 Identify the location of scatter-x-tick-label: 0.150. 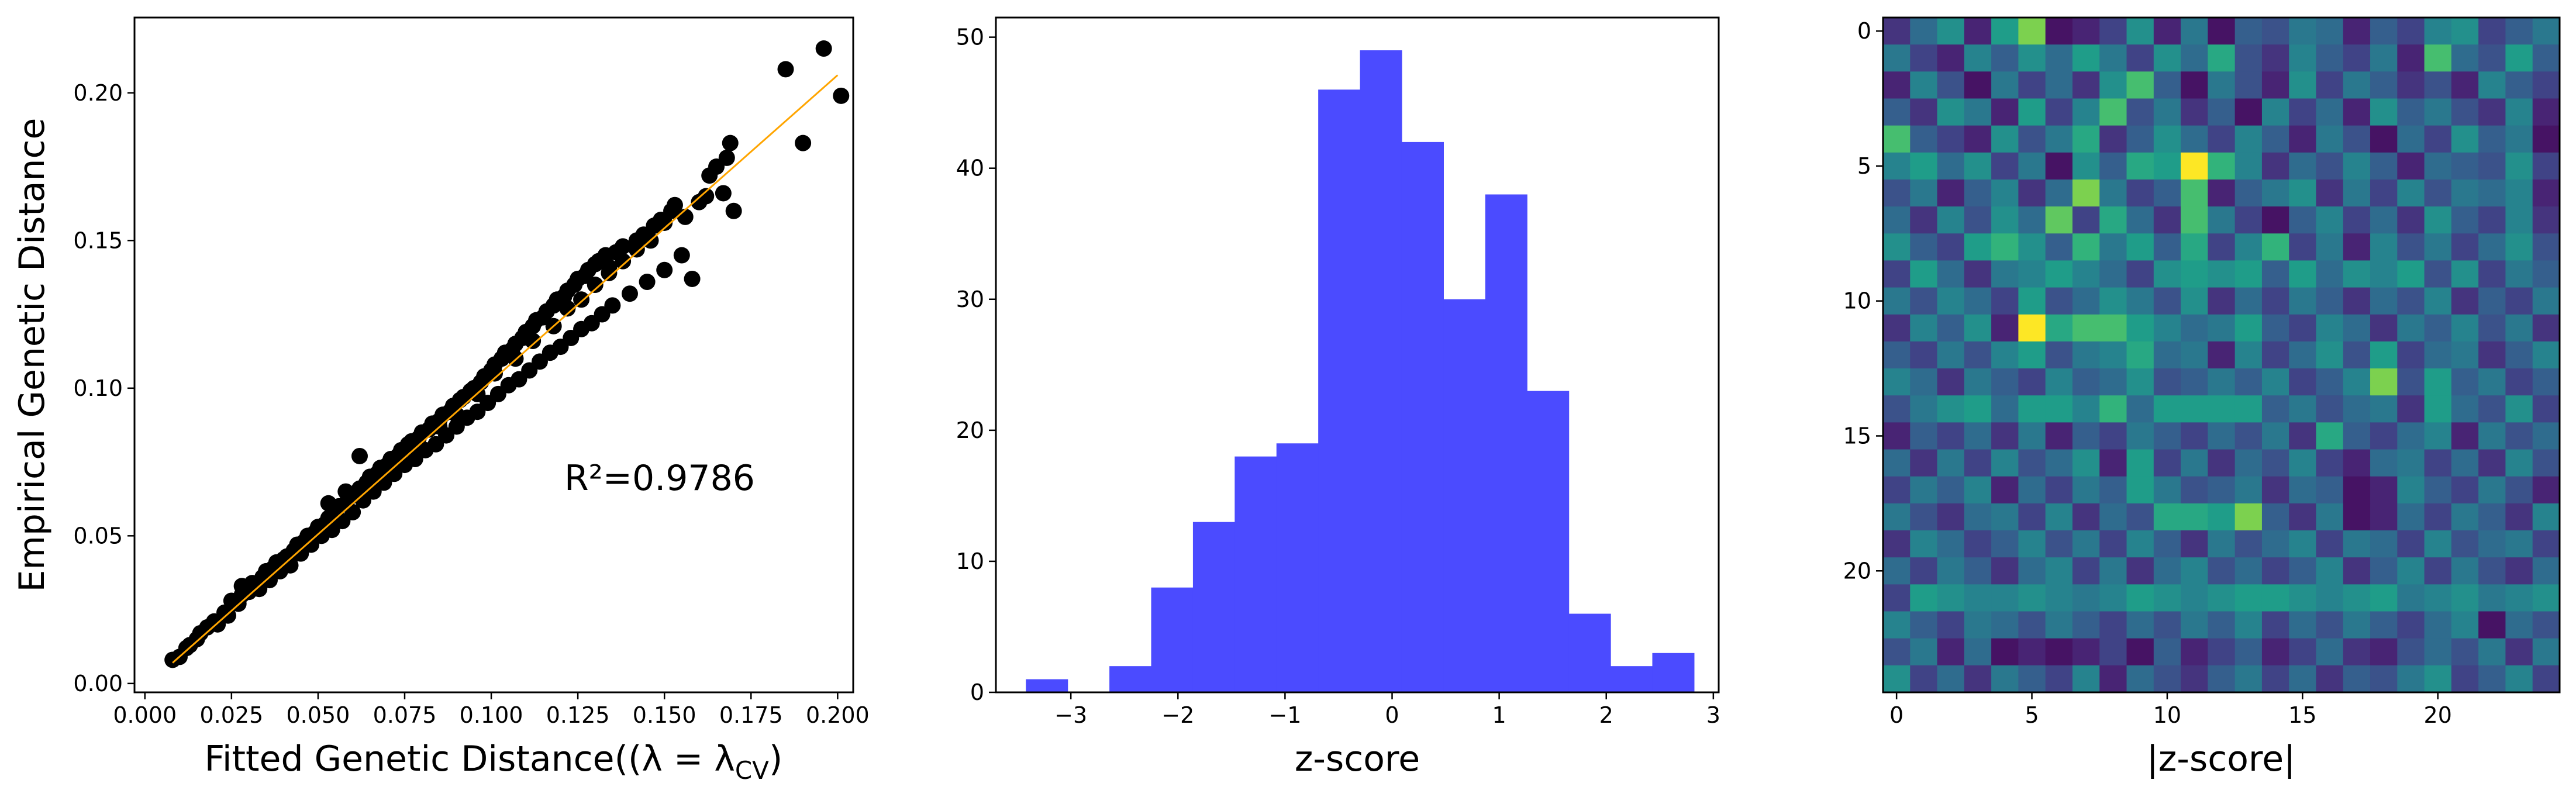
(665, 715).